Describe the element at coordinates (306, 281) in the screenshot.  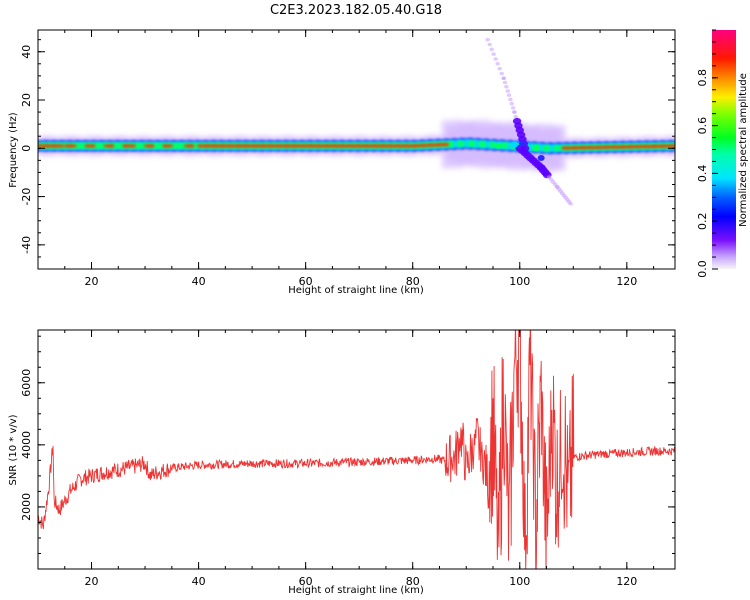
I see `top-x-tick-label: 60` at that location.